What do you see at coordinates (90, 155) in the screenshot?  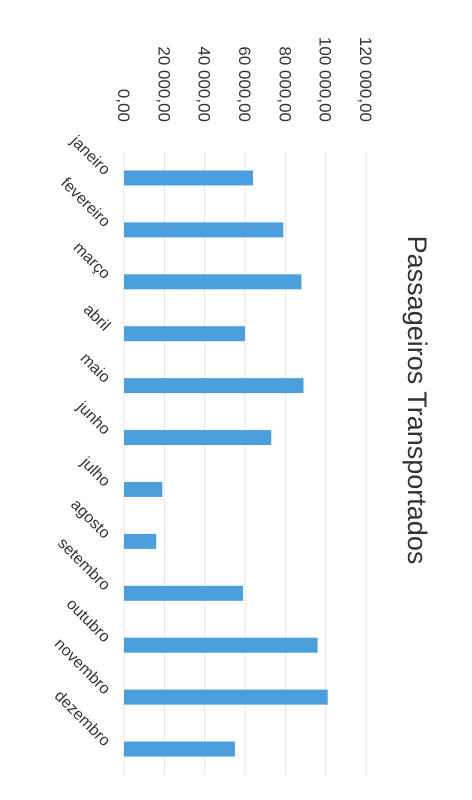 I see `category-tick-label: janeiro` at bounding box center [90, 155].